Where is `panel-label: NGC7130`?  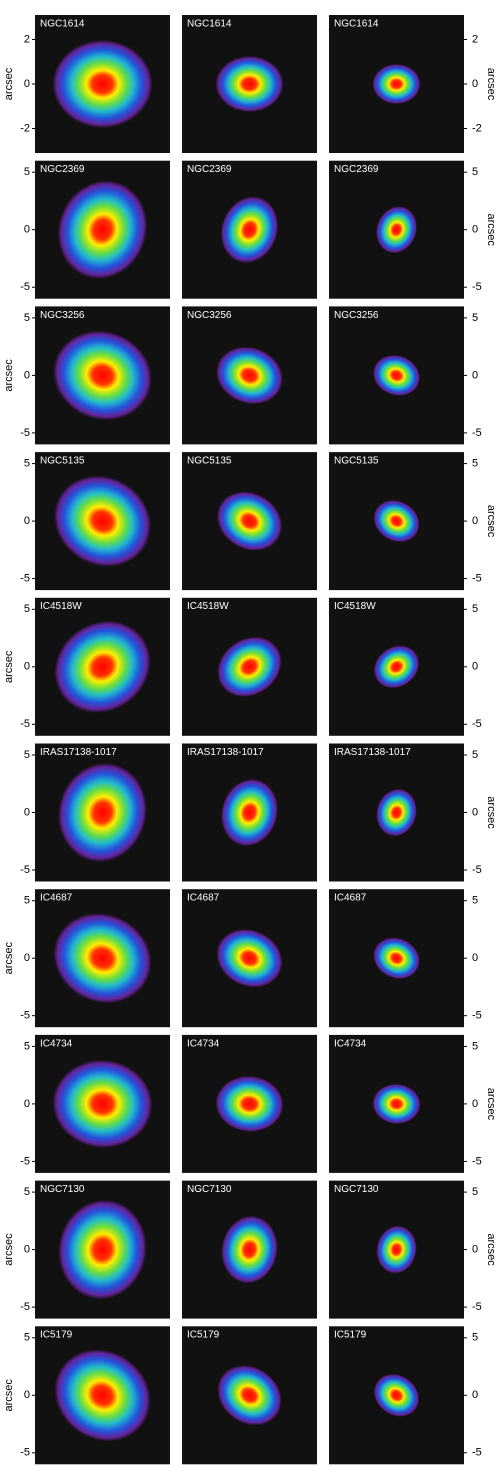
panel-label: NGC7130 is located at coordinates (209, 1189).